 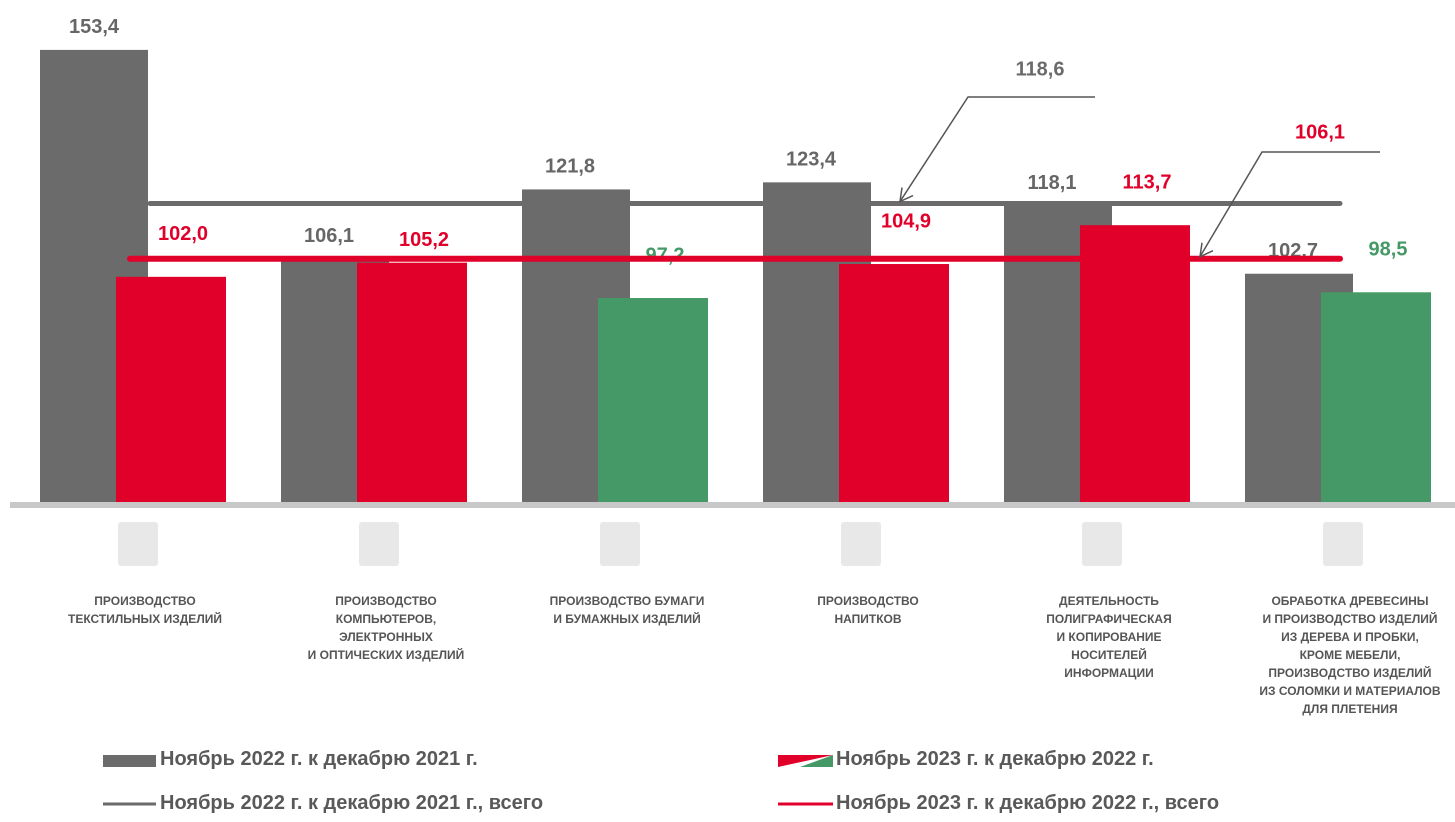 I want to click on value-label: 123,4, so click(x=811, y=160).